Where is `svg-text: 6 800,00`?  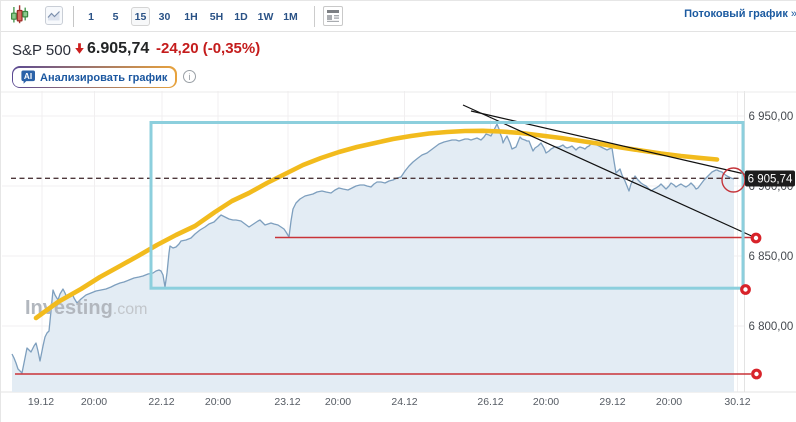 svg-text: 6 800,00 is located at coordinates (771, 327).